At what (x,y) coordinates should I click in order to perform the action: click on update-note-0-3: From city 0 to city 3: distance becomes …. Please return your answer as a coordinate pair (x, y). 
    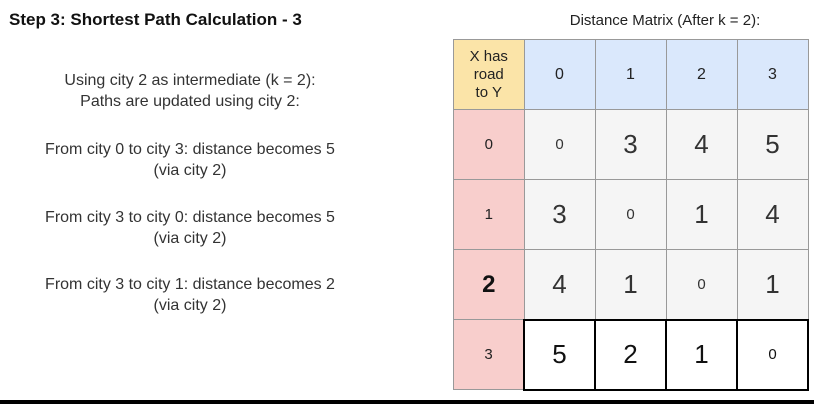
    Looking at the image, I should click on (190, 160).